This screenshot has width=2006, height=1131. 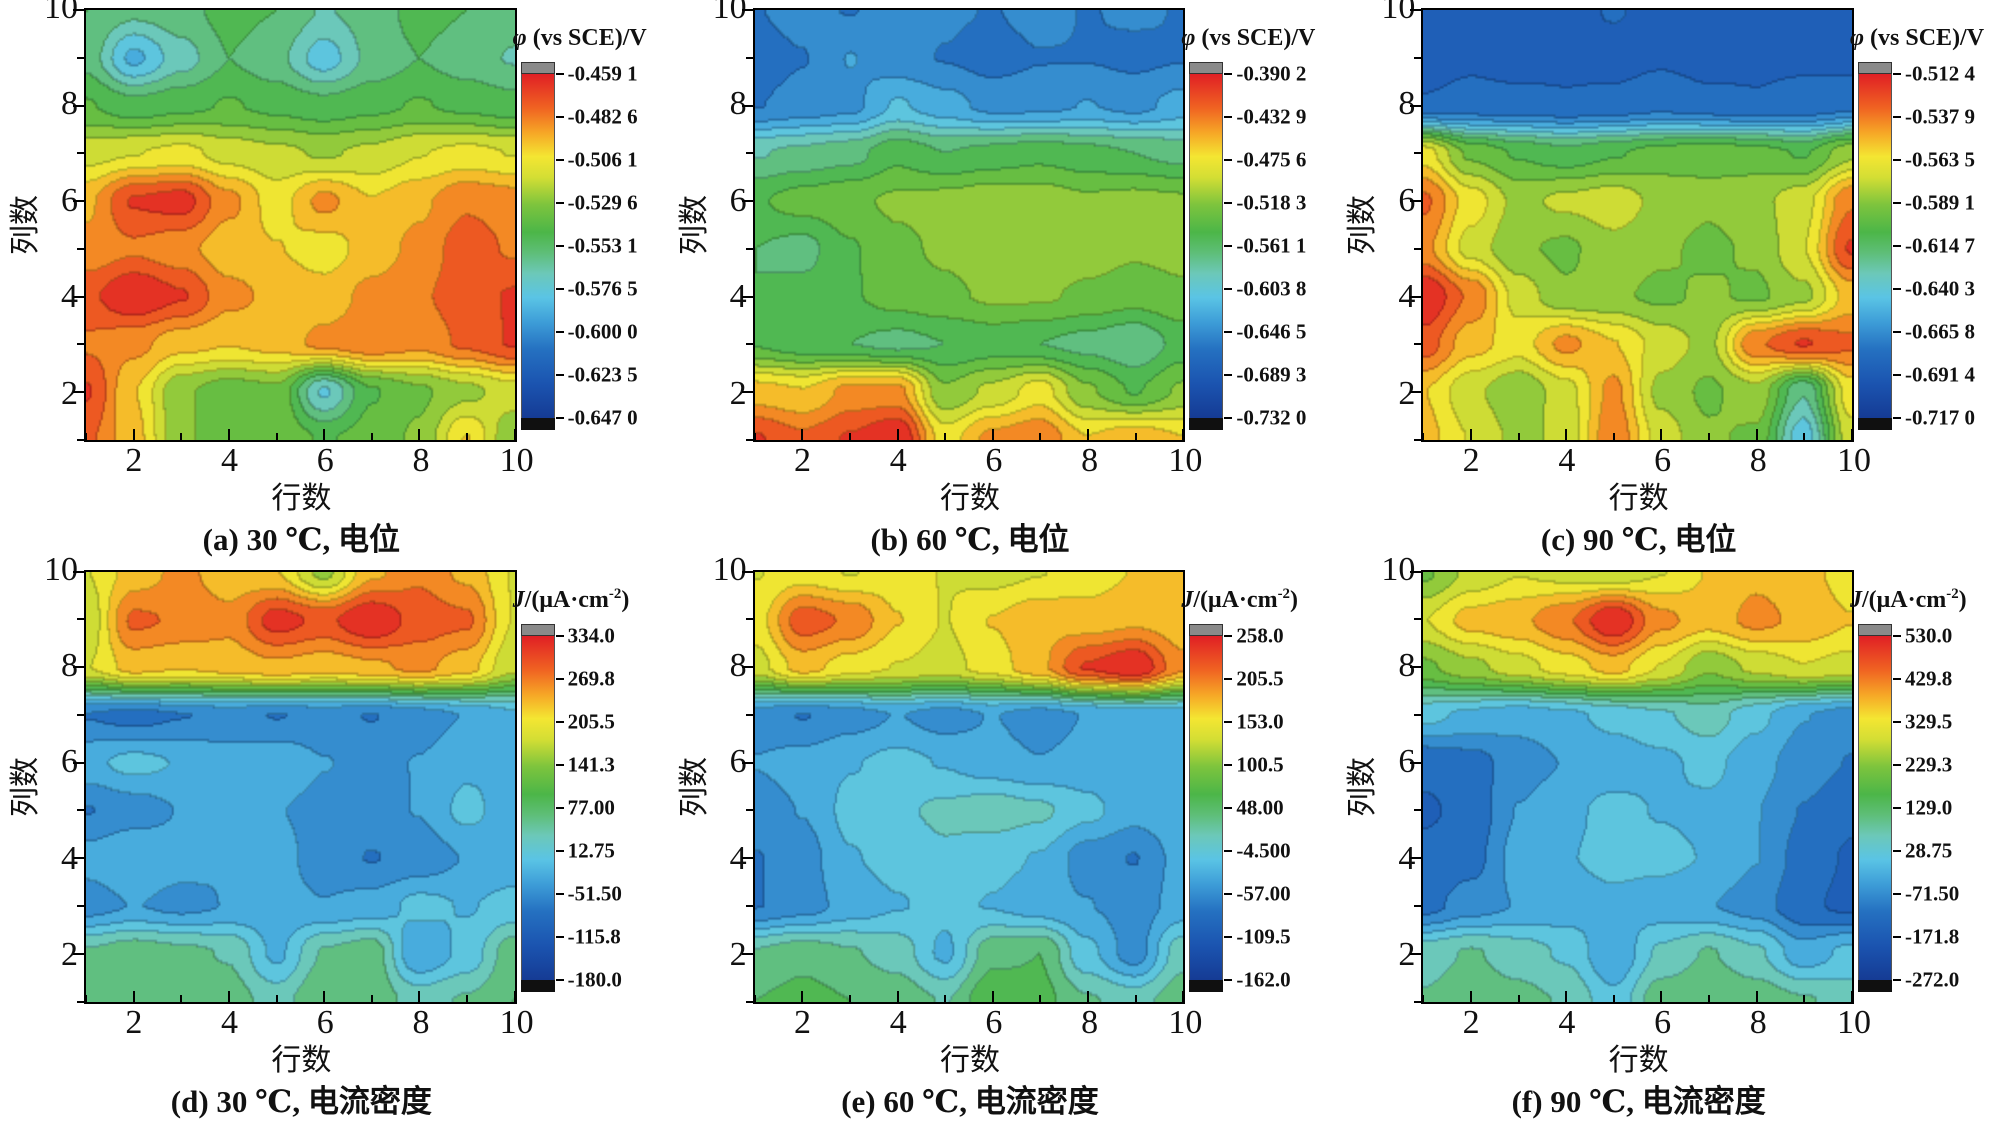 I want to click on colorbar-gradient, so click(x=1206, y=246).